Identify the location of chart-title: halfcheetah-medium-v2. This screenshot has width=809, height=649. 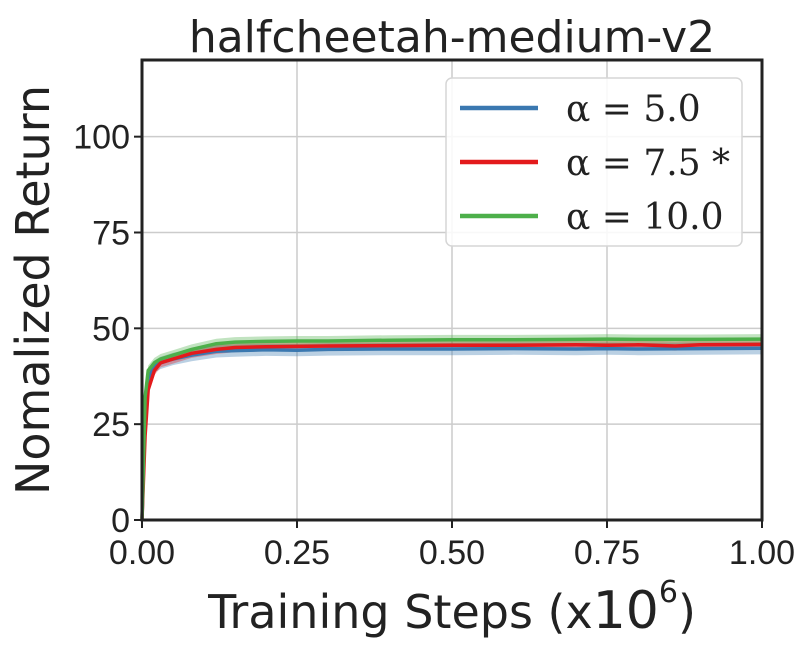
(452, 37).